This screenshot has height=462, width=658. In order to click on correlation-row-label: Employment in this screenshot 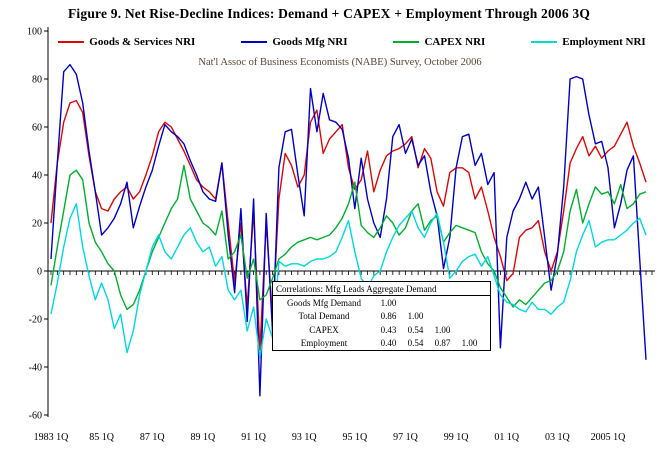, I will do `click(324, 343)`.